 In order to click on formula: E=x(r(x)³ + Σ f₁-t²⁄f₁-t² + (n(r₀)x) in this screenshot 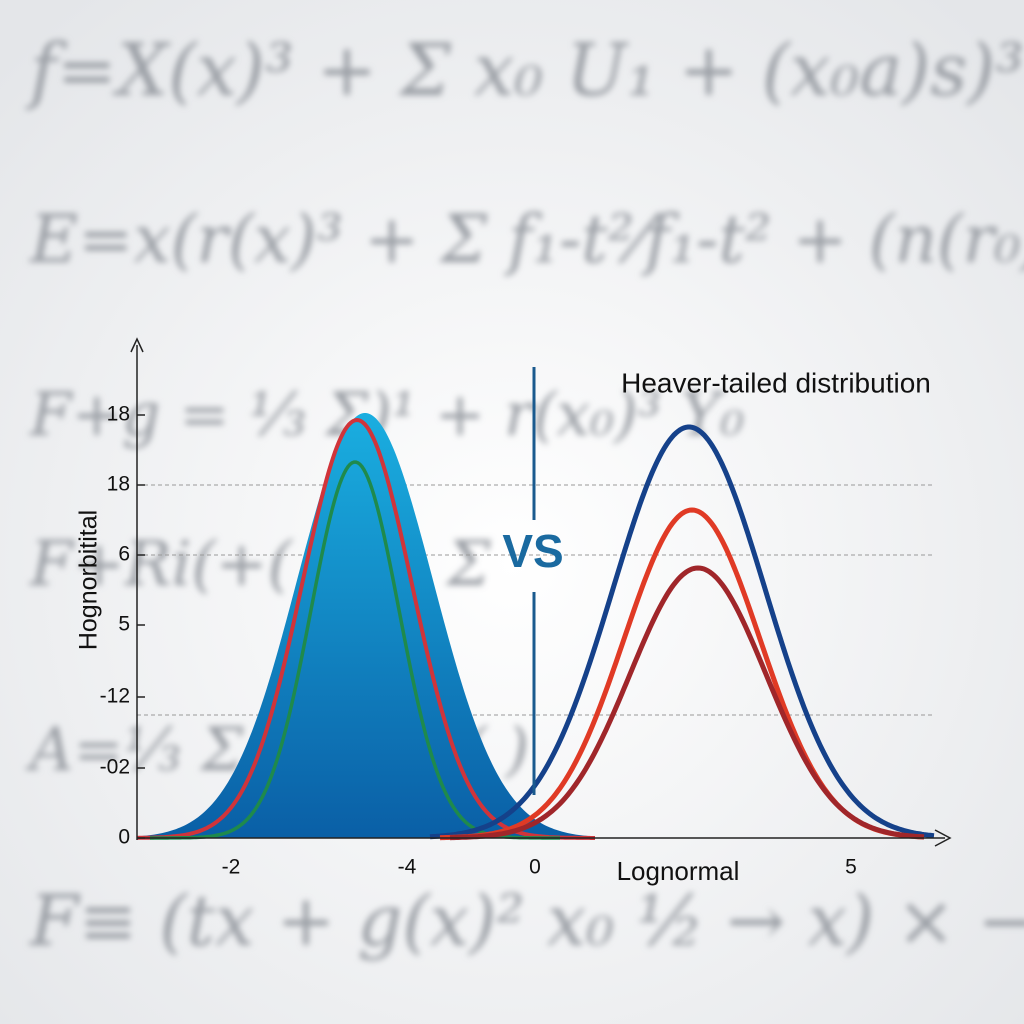, I will do `click(526, 239)`.